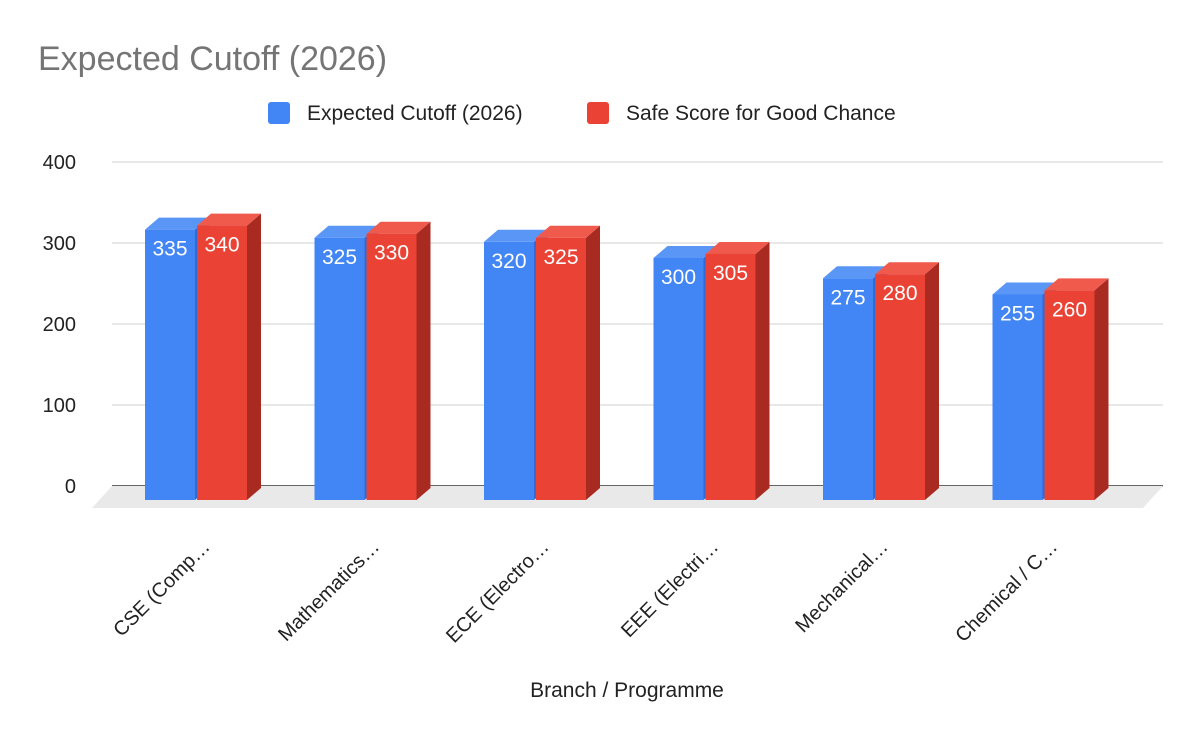 The image size is (1200, 745). I want to click on bar: 305, so click(737, 370).